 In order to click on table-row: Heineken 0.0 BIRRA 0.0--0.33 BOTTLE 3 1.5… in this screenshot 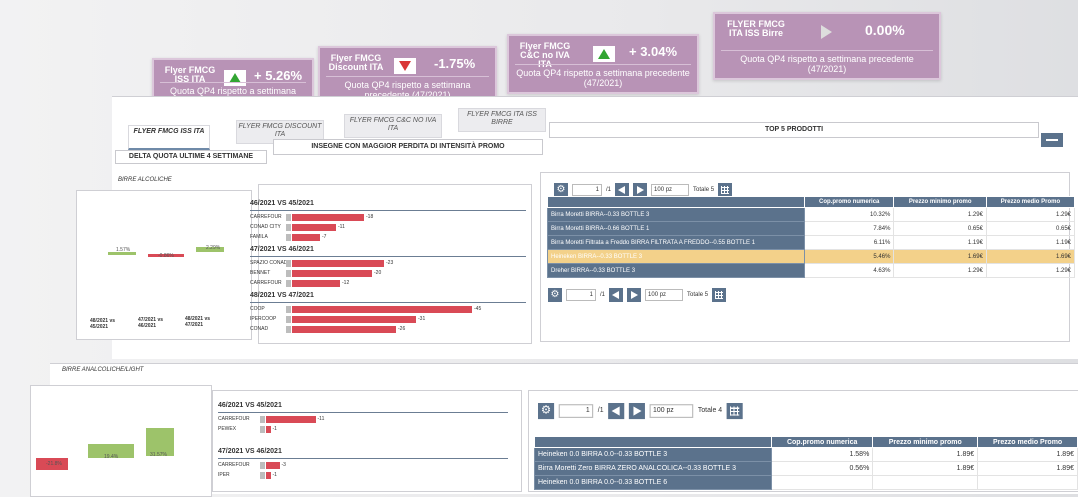, I will do `click(806, 454)`.